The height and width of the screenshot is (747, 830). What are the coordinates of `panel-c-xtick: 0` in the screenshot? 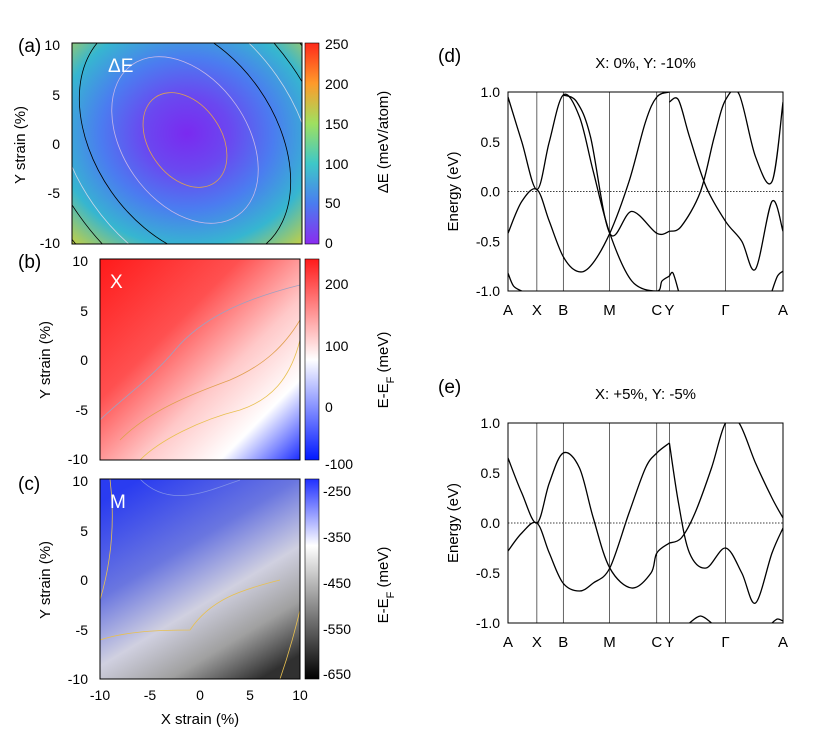 It's located at (200, 695).